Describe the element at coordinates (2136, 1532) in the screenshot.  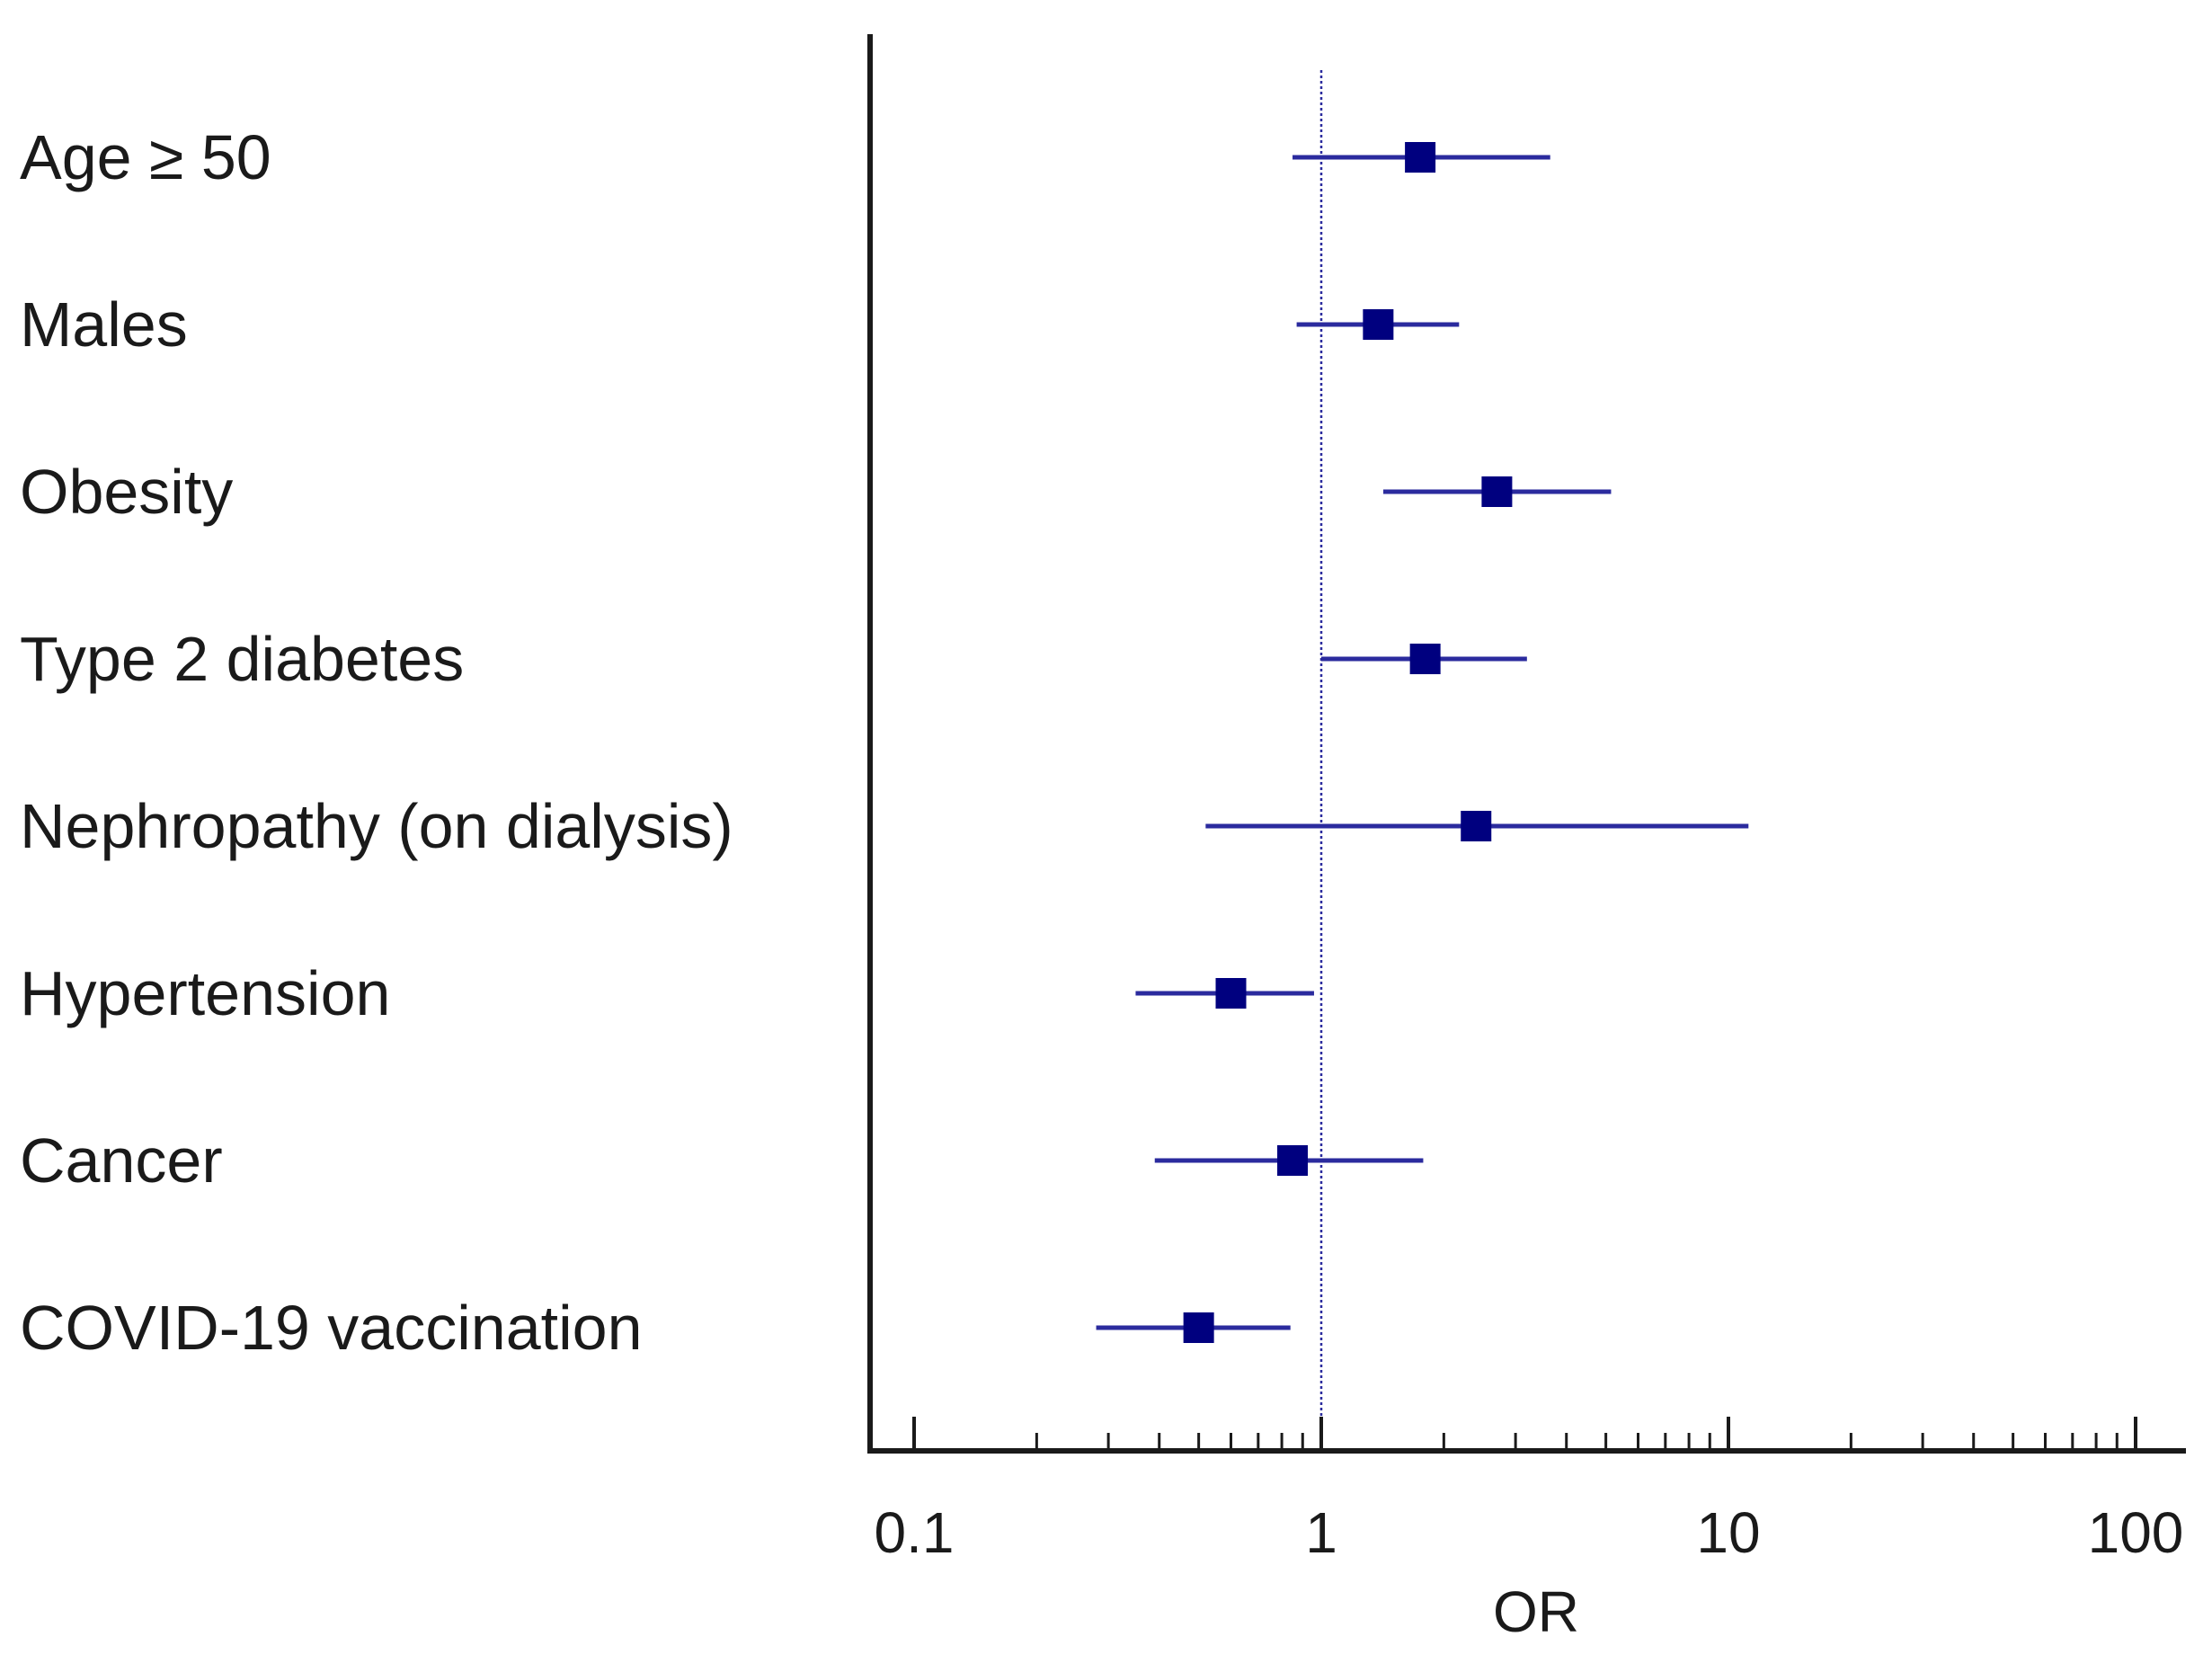
I see `tick-label: 100` at that location.